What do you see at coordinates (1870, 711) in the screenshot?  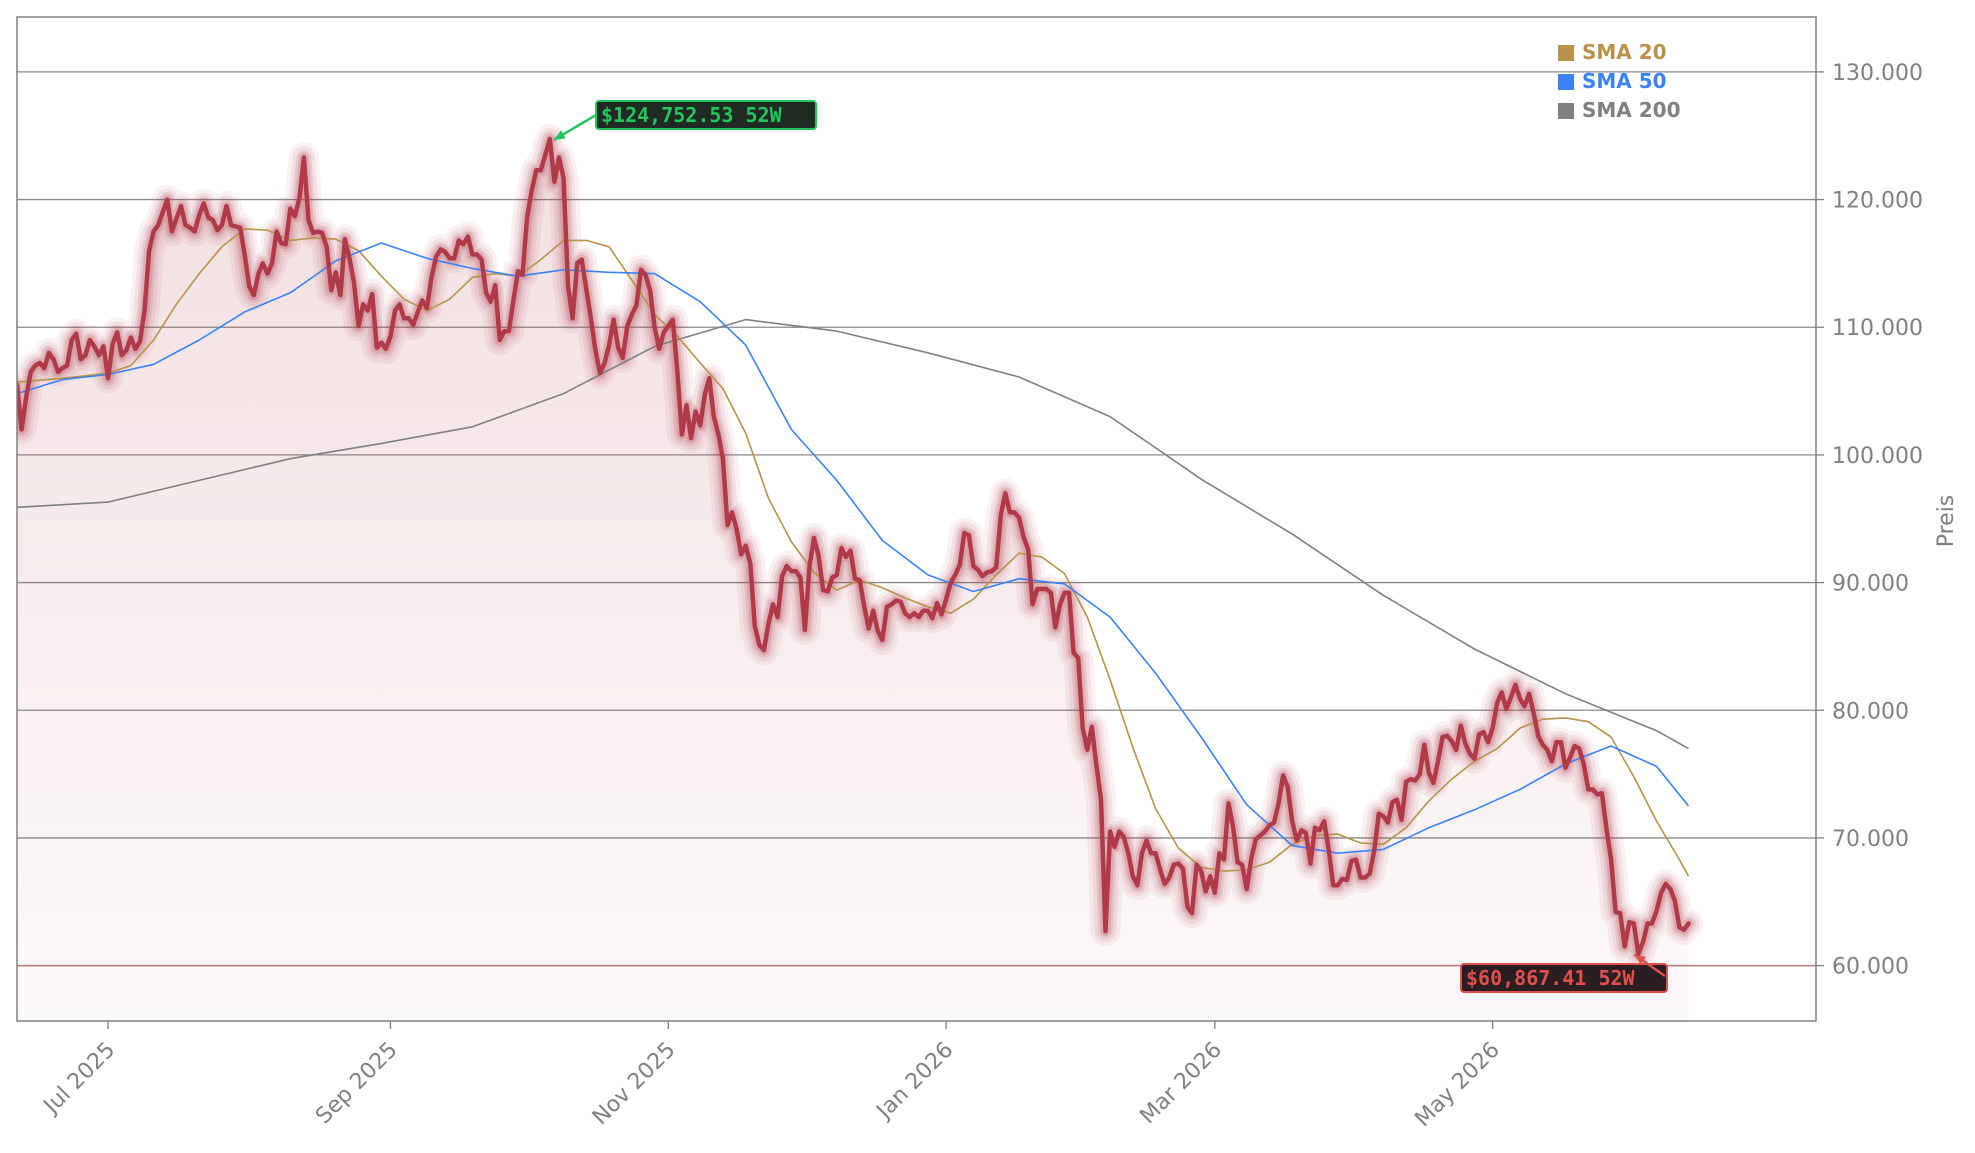 I see `y-tick-label-2: 80.000` at bounding box center [1870, 711].